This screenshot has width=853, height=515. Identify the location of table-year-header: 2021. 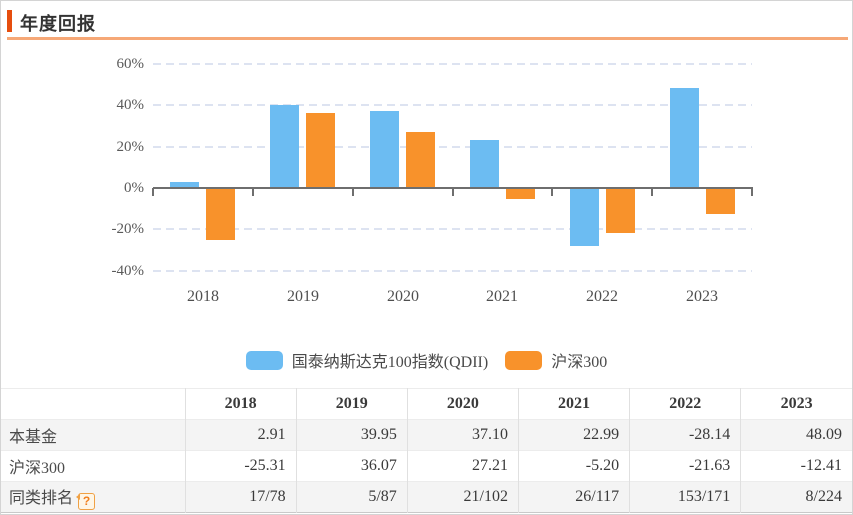
(573, 404).